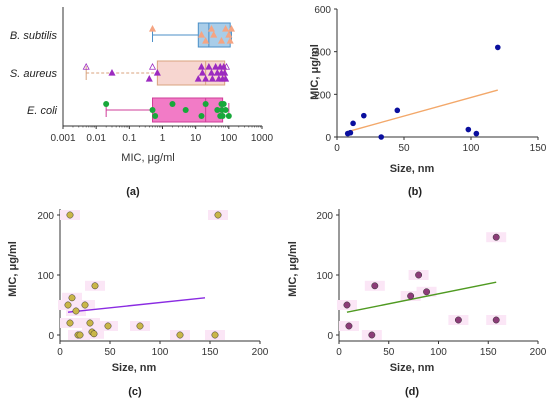 This screenshot has width=550, height=401. Describe the element at coordinates (135, 392) in the screenshot. I see `panel-c-label: (c)` at that location.